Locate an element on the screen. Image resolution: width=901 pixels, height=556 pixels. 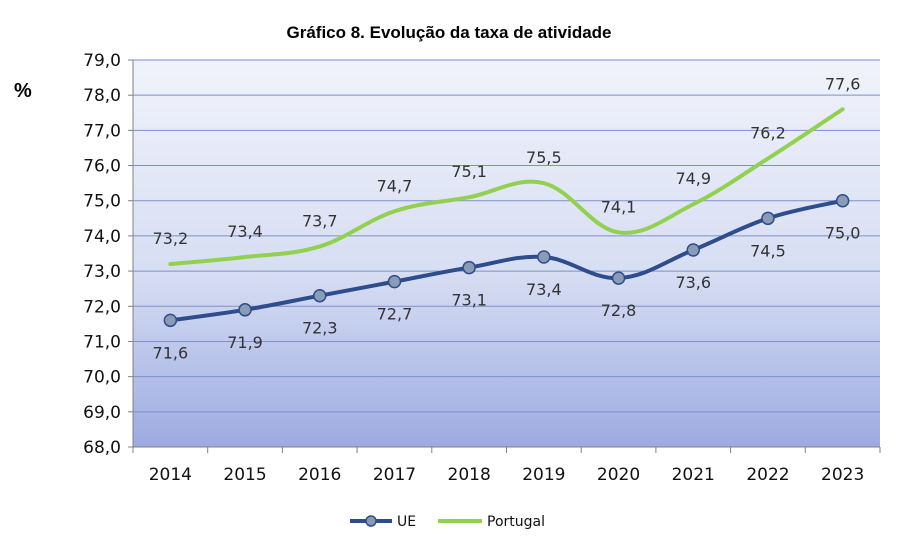
legend-label-ue: UE is located at coordinates (406, 522).